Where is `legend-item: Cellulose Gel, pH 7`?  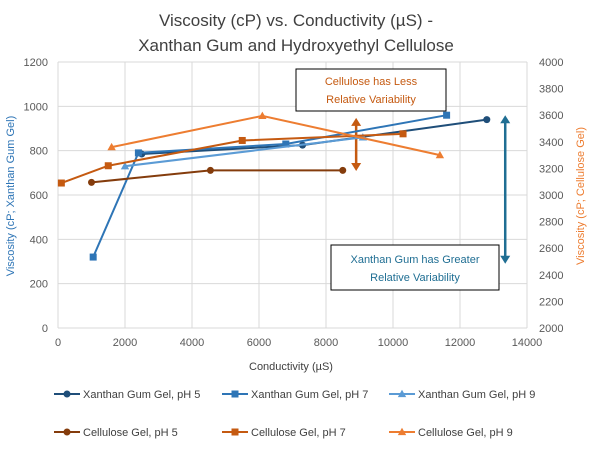 legend-item: Cellulose Gel, pH 7 is located at coordinates (284, 433).